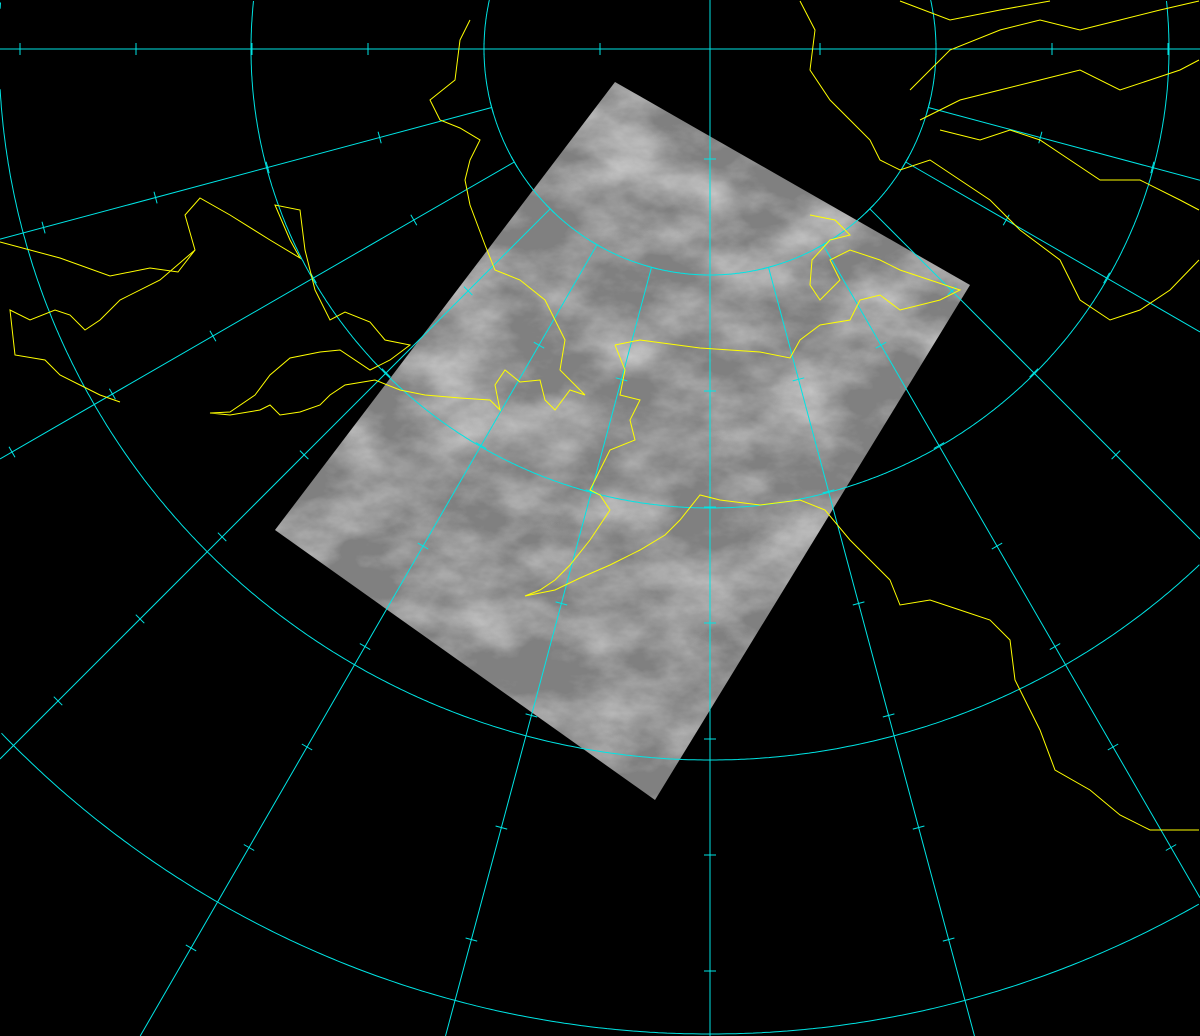  What do you see at coordinates (1054, 45) in the screenshot?
I see `coastline-greenland-south` at bounding box center [1054, 45].